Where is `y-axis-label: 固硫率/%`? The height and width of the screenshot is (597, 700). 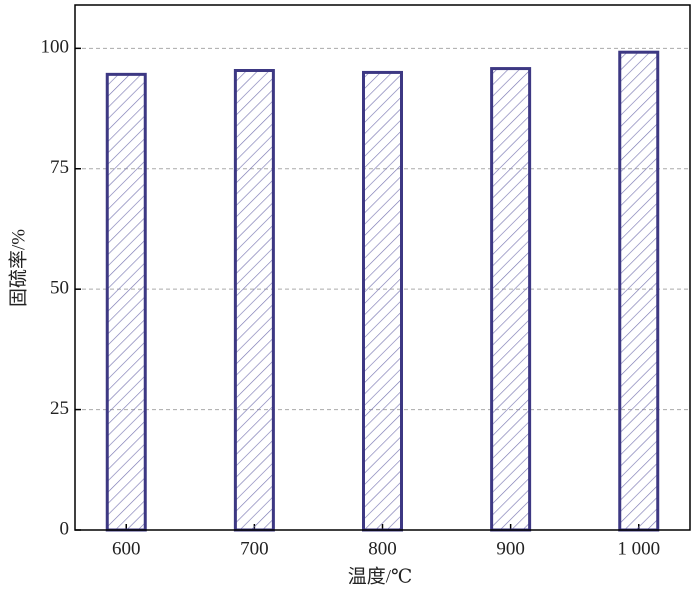 y-axis-label: 固硫率/% is located at coordinates (18, 268).